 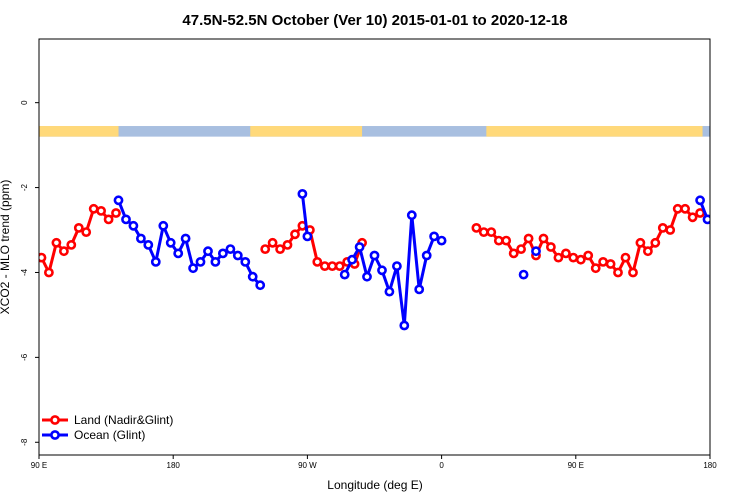 What do you see at coordinates (29, 273) in the screenshot?
I see `y-axis: 0 -2 -4 -6 -8` at bounding box center [29, 273].